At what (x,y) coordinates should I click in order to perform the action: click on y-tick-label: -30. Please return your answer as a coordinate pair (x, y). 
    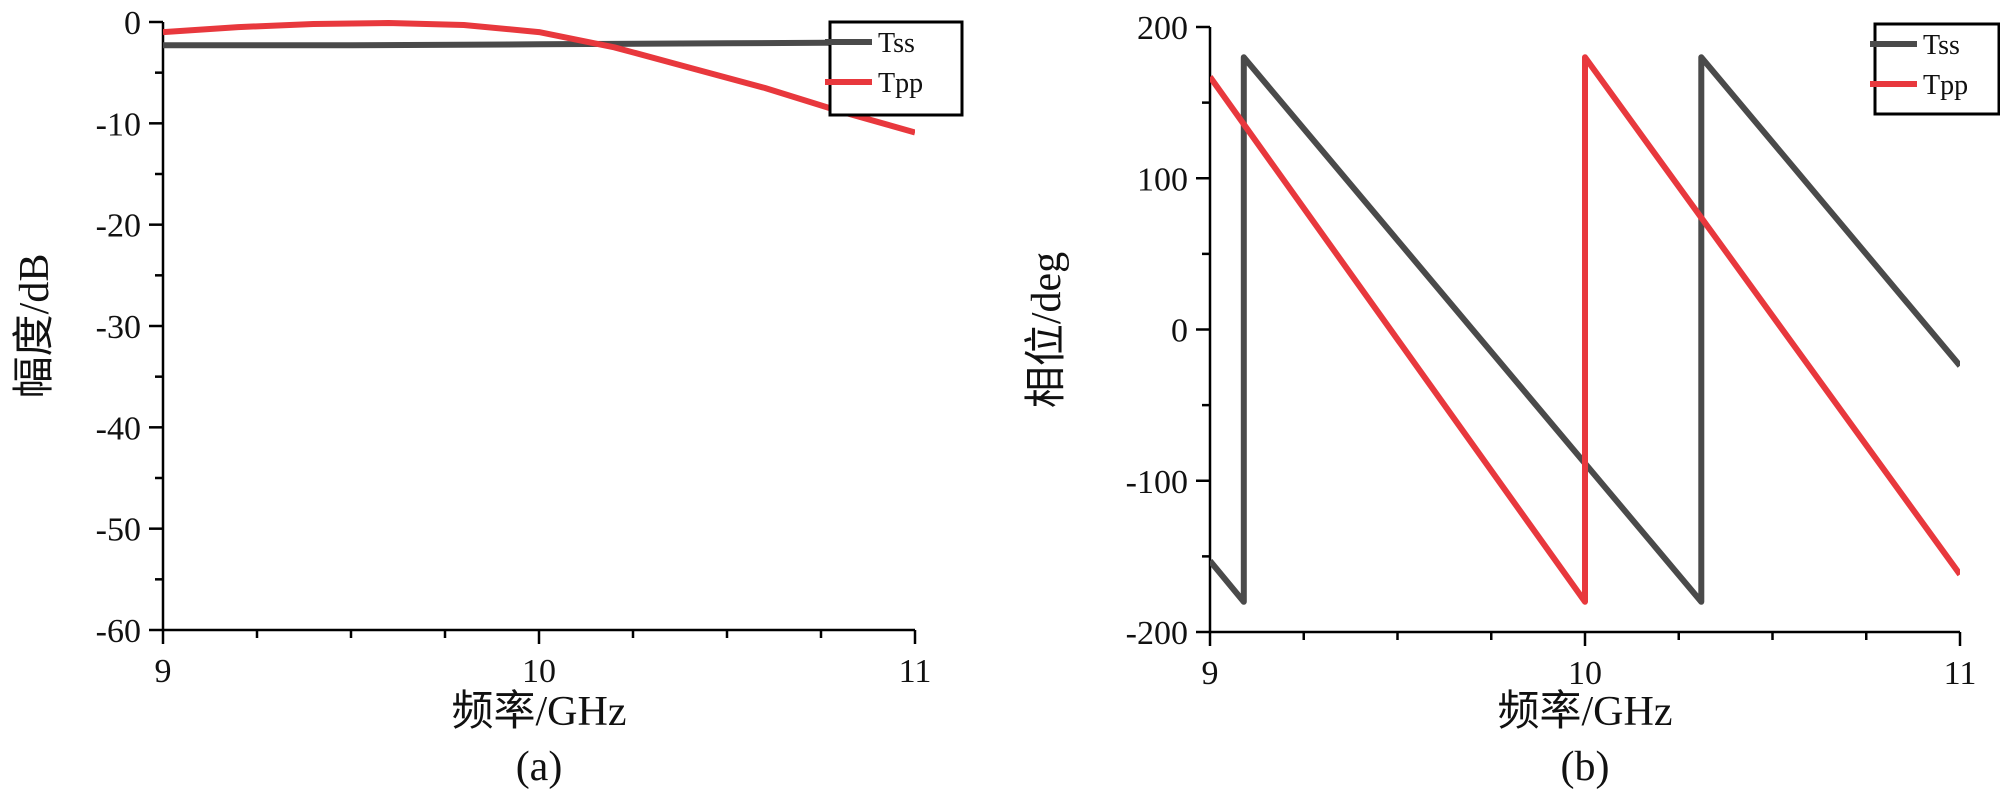
    Looking at the image, I should click on (118, 327).